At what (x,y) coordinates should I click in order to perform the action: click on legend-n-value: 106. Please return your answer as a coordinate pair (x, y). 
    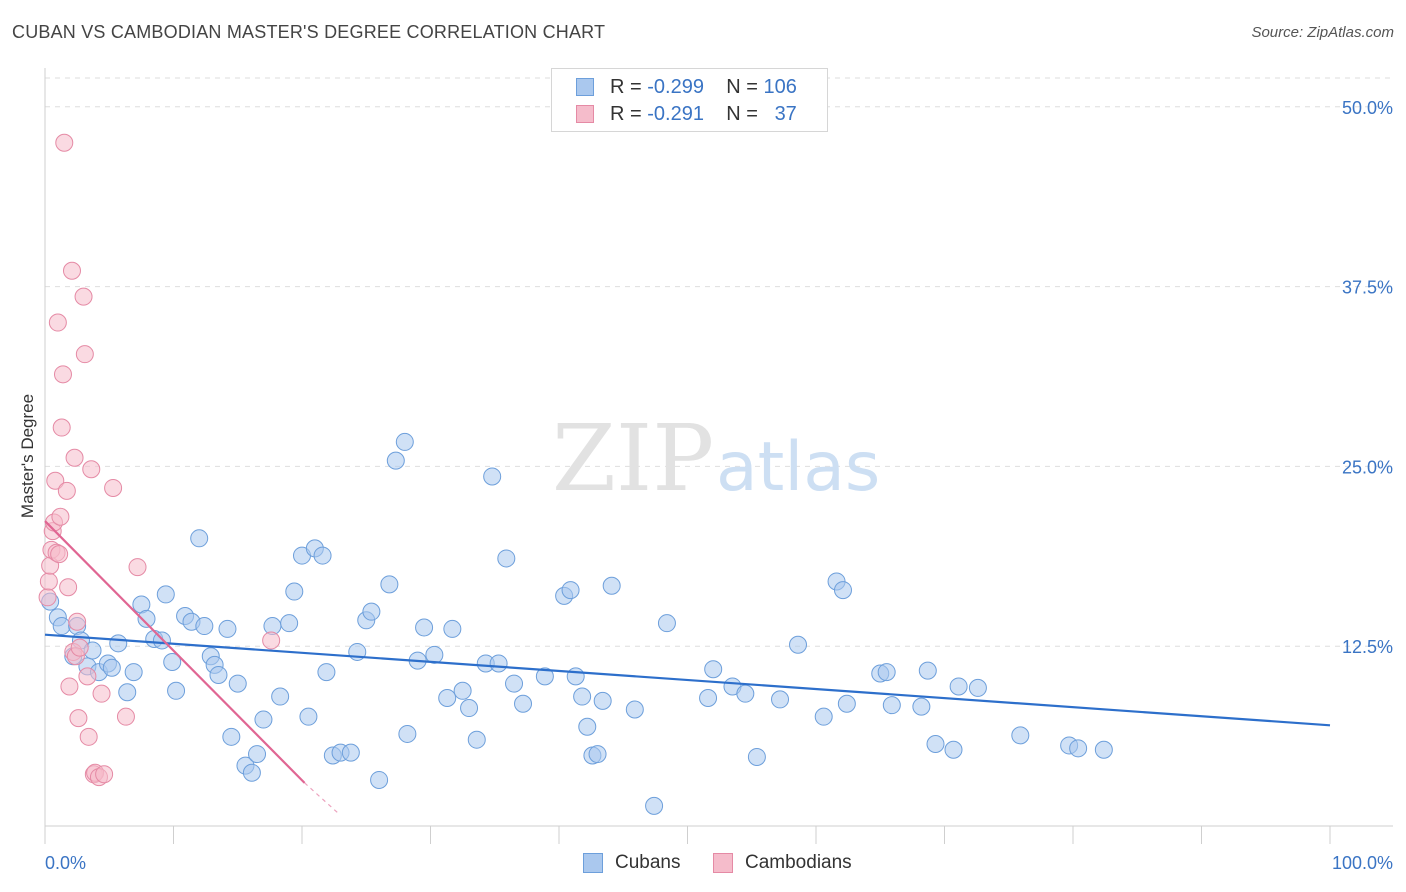
    Looking at the image, I should click on (780, 87).